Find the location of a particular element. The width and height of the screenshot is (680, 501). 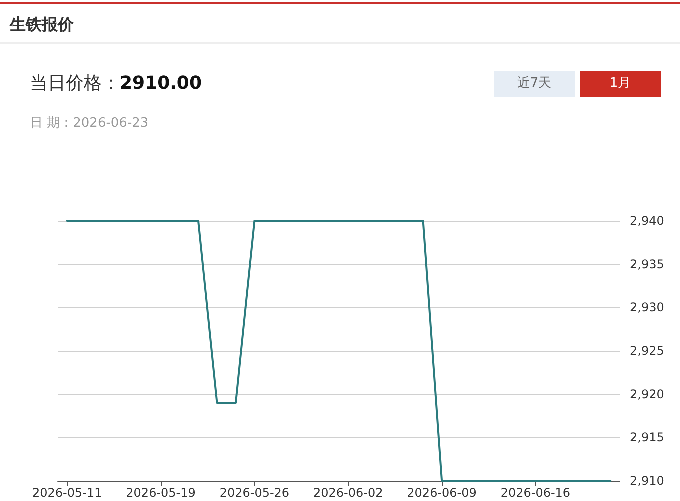

y-tick-label: 2,940 is located at coordinates (647, 221).